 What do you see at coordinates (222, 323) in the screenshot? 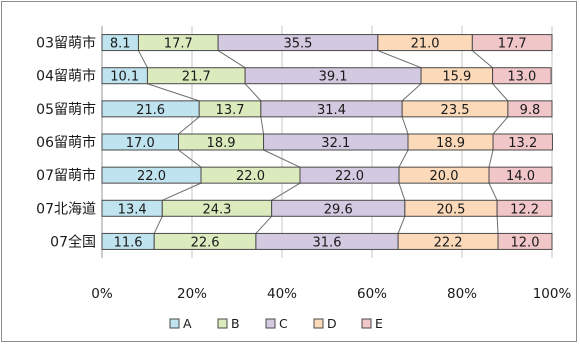
I see `legend-swatch-b` at bounding box center [222, 323].